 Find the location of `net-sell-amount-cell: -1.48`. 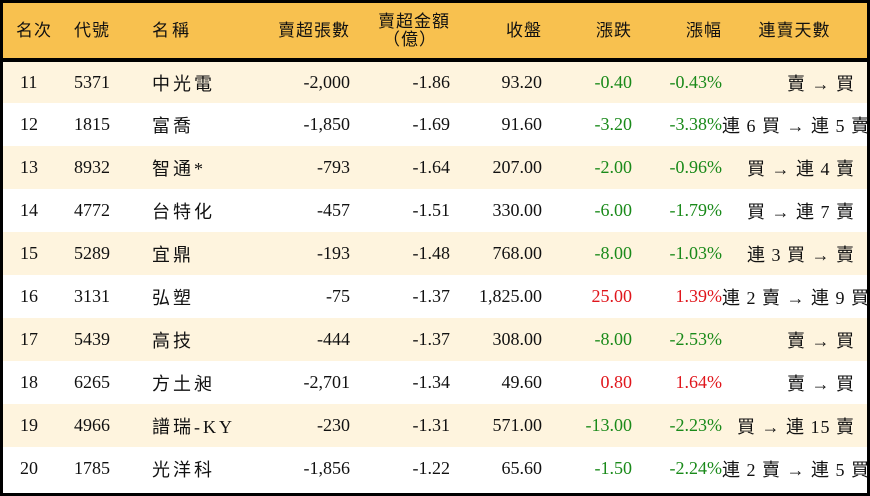

net-sell-amount-cell: -1.48 is located at coordinates (431, 253).